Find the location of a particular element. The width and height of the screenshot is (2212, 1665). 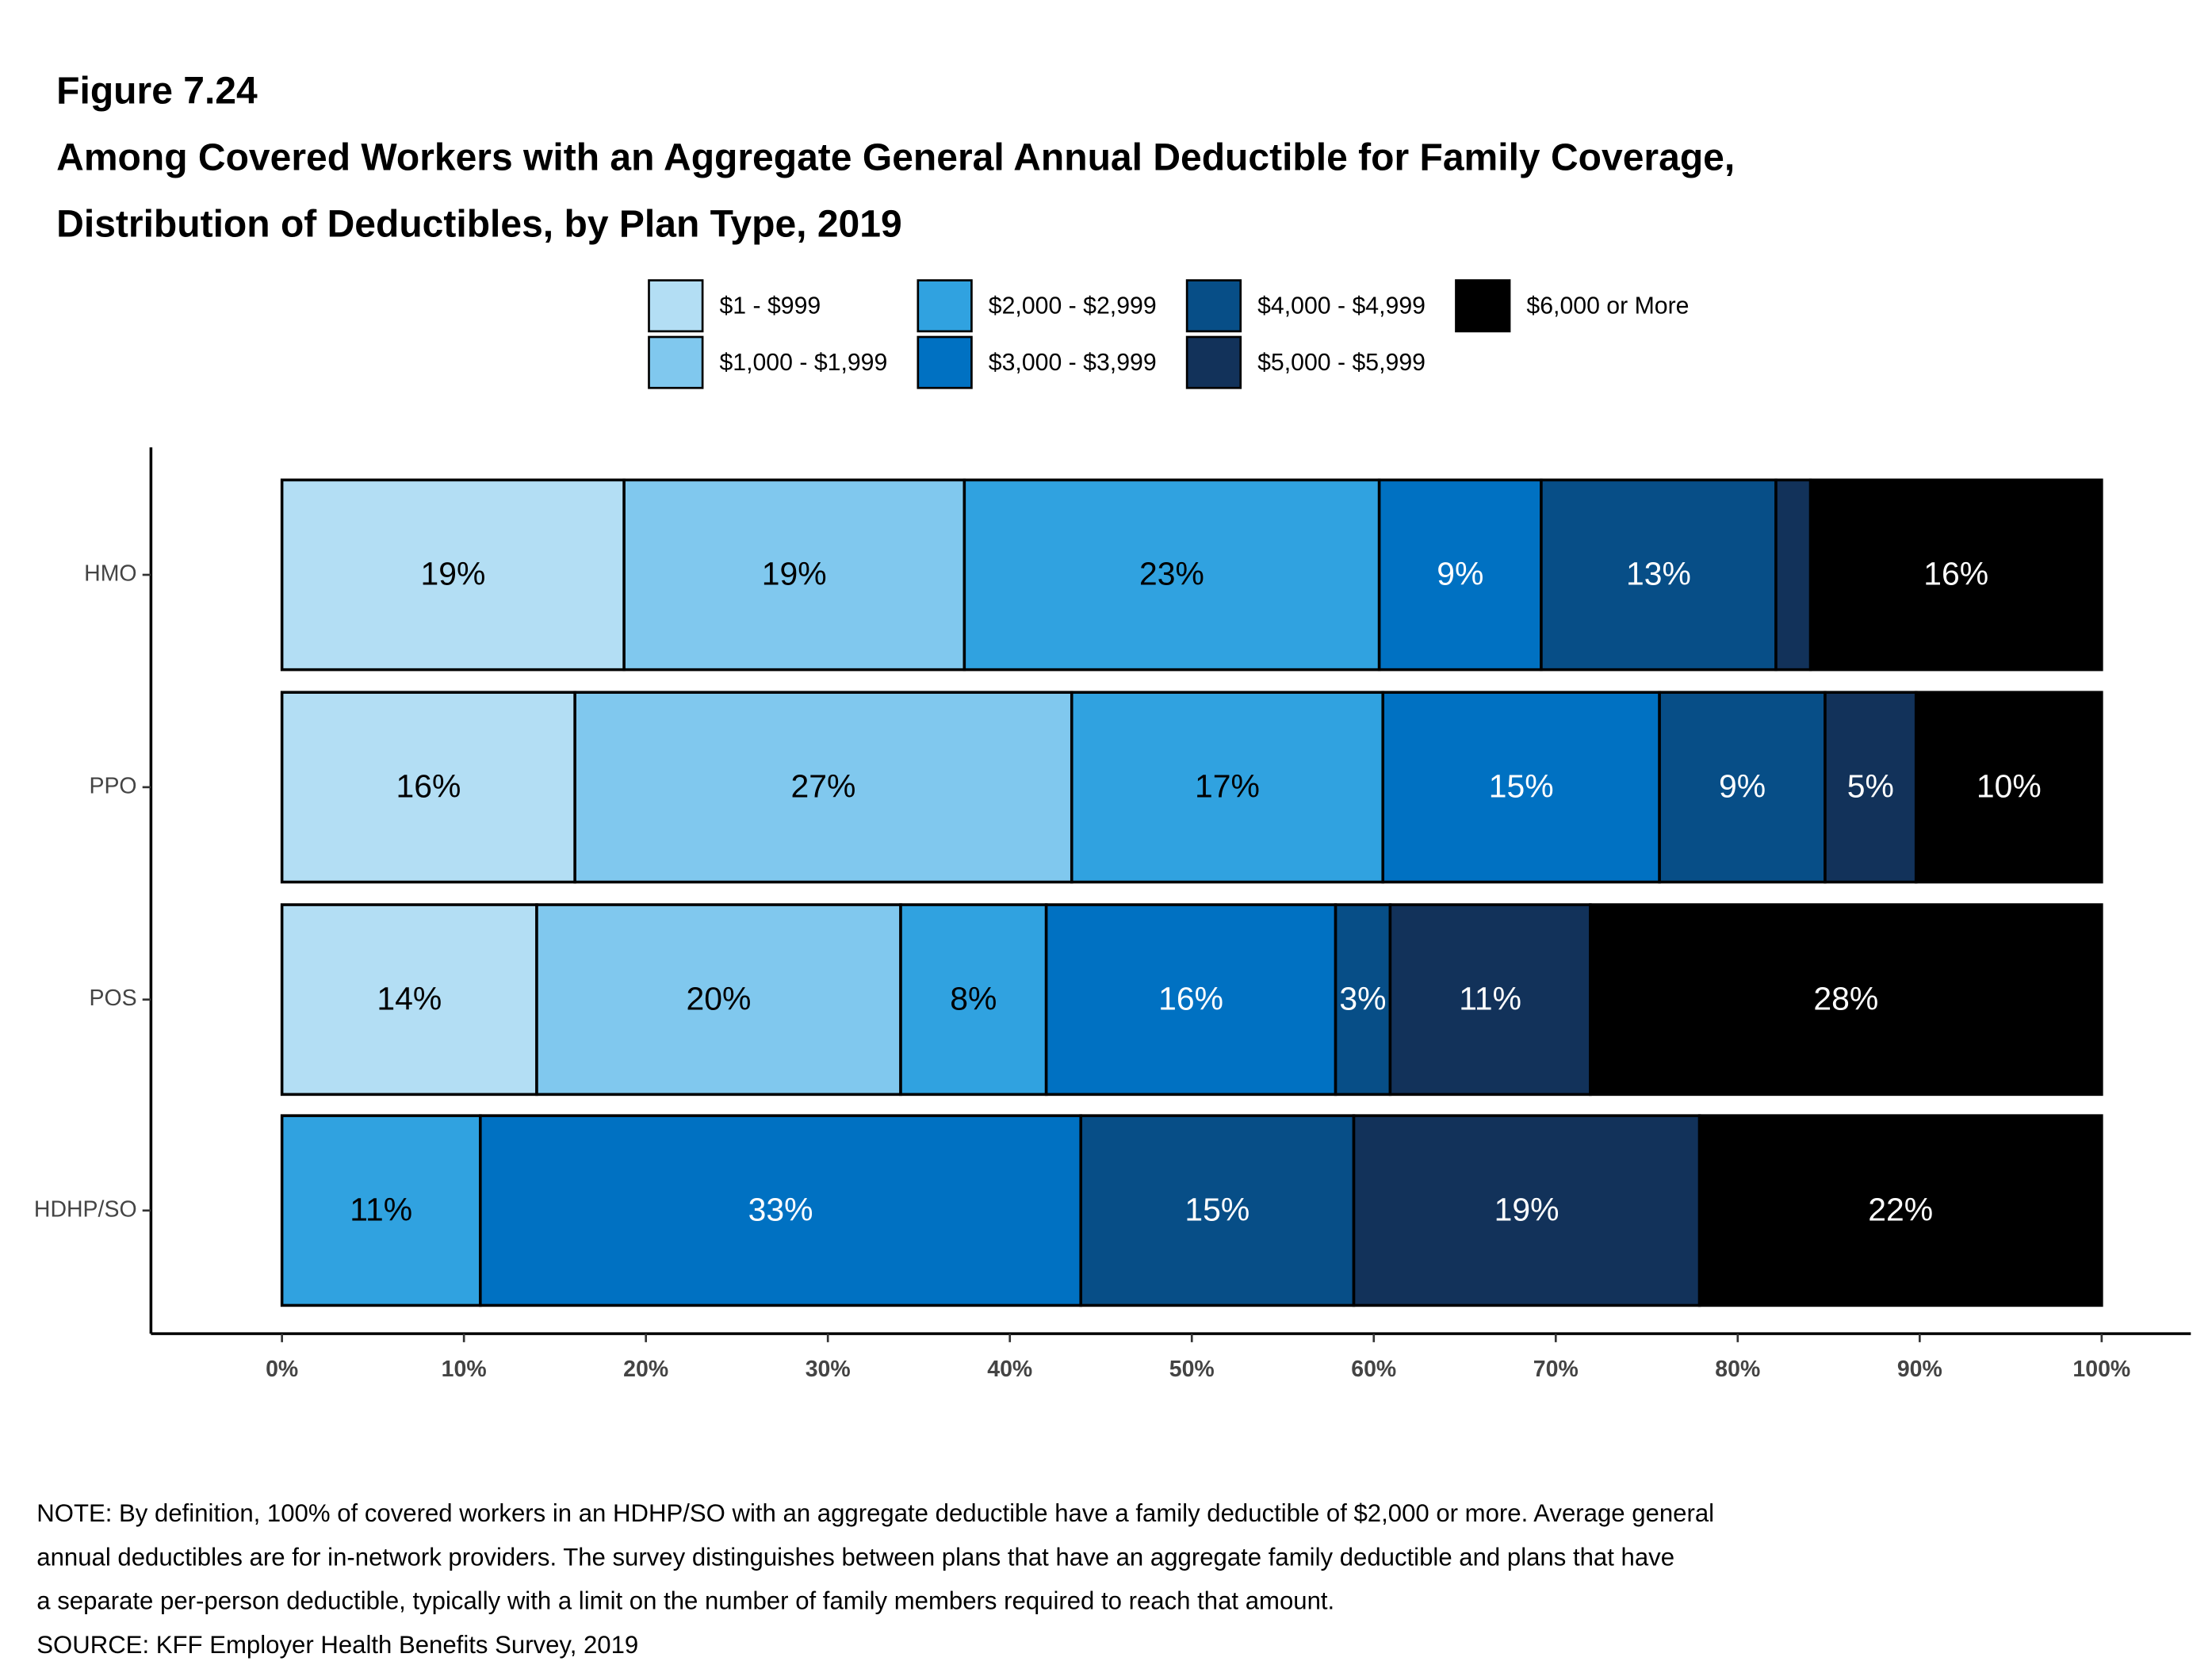

legend-label: $6,000 or More is located at coordinates (1607, 306).